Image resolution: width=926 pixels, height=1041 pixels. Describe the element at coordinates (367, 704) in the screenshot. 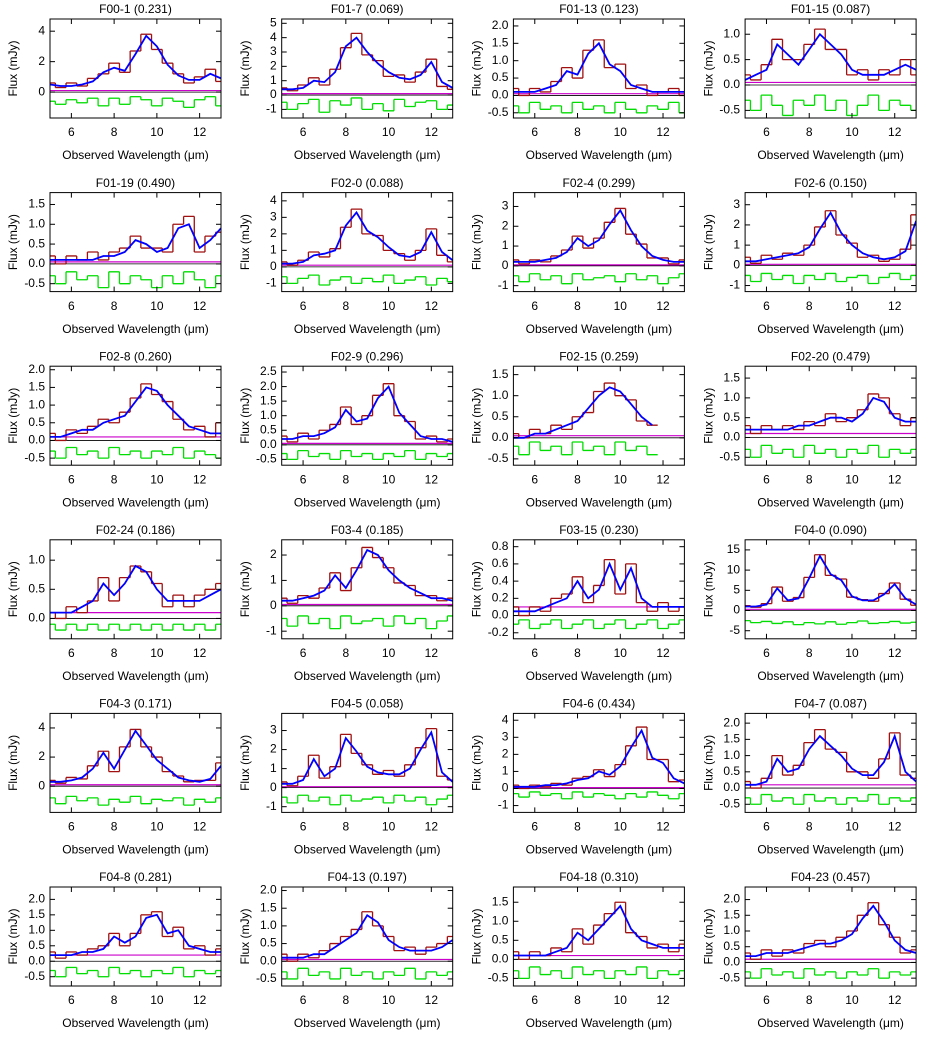

I see `panel-title: F04-5 (0.058)` at that location.